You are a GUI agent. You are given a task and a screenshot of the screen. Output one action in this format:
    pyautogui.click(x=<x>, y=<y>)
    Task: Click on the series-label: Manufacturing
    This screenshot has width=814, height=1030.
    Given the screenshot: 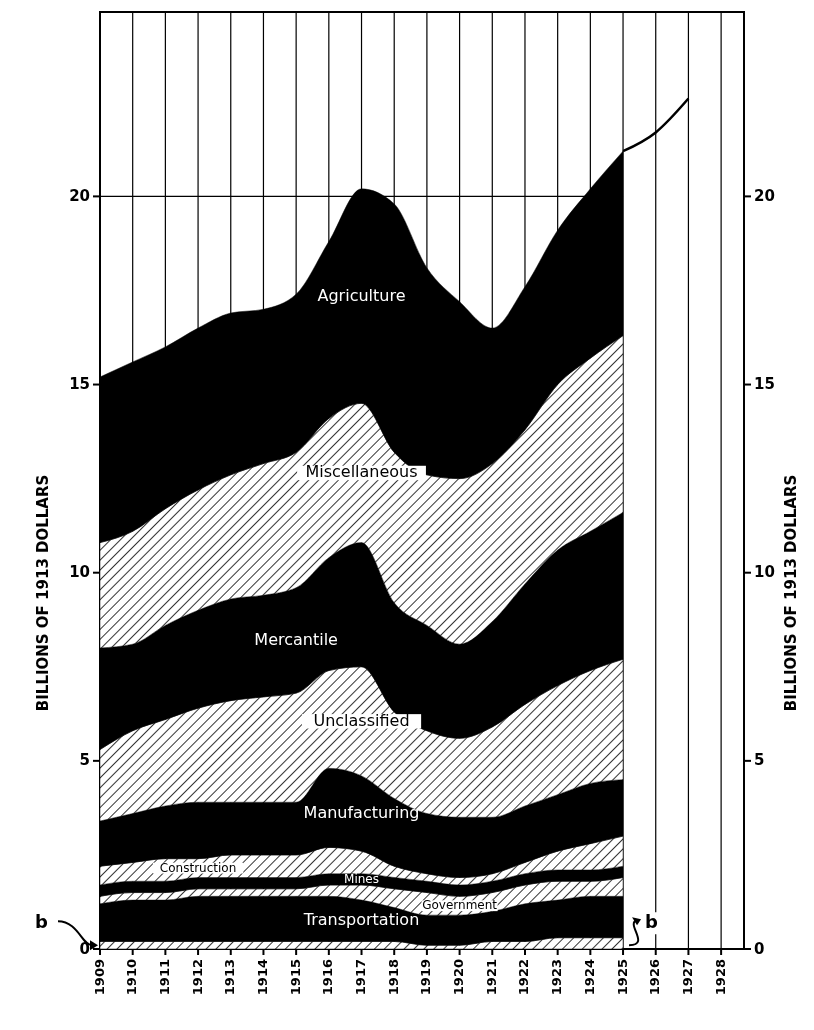 What is the action you would take?
    pyautogui.click(x=361, y=813)
    